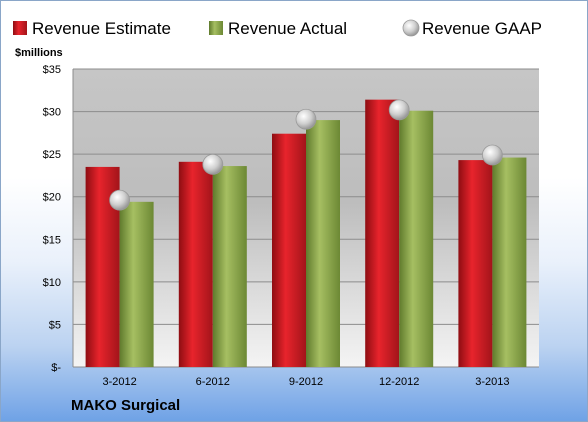  I want to click on y-tick-label: $-, so click(56, 368).